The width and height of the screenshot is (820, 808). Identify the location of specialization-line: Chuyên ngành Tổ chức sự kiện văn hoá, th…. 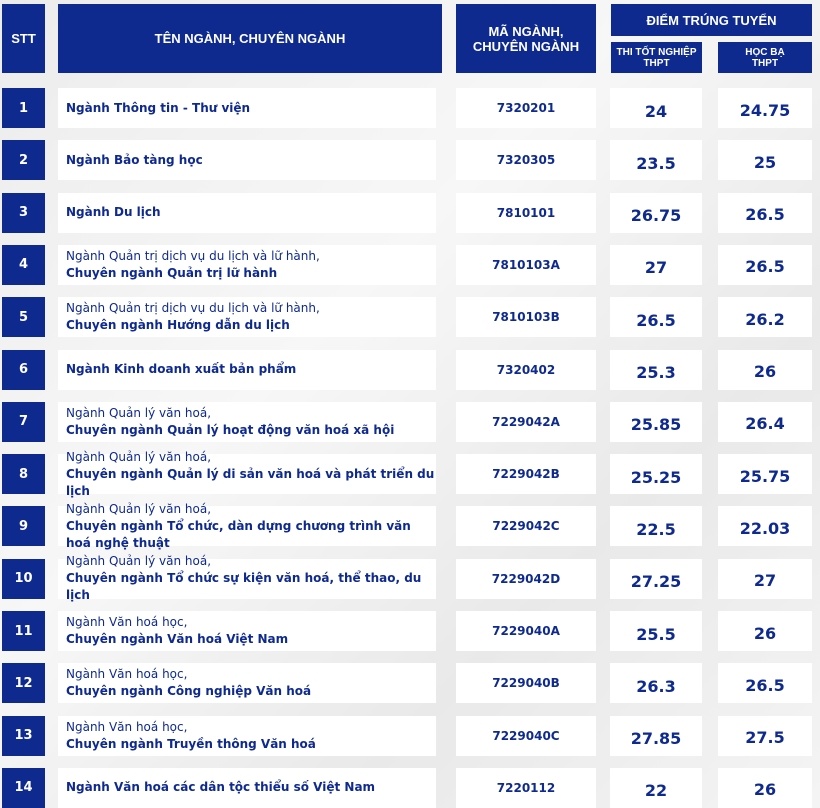
(244, 587).